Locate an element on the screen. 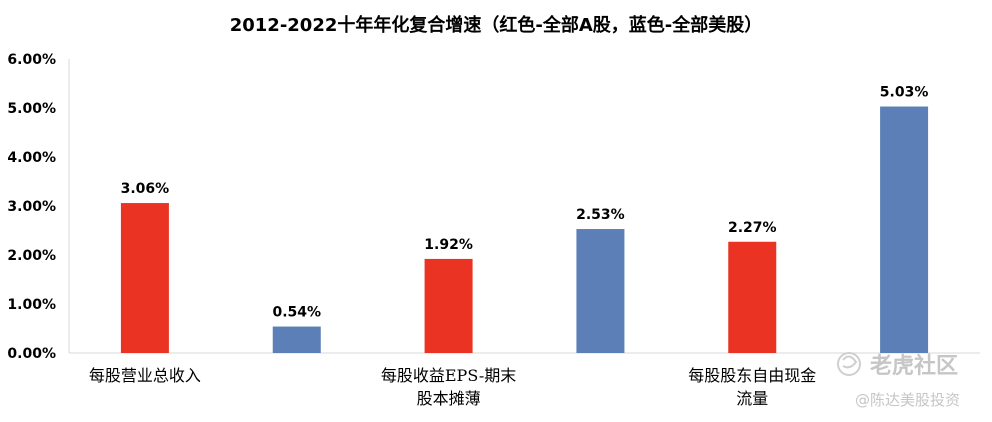 Image resolution: width=992 pixels, height=422 pixels. data-label: 0.54% is located at coordinates (296, 313).